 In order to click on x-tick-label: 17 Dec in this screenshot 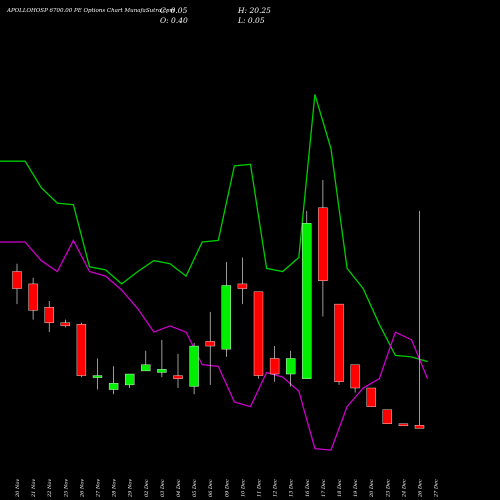, I will do `click(324, 488)`.